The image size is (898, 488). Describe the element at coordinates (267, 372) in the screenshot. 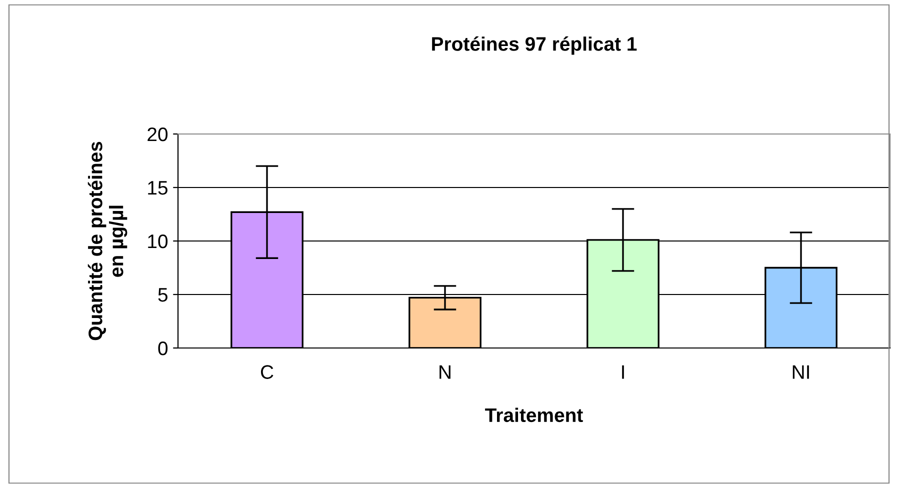

I see `x-tick-label: C` at that location.